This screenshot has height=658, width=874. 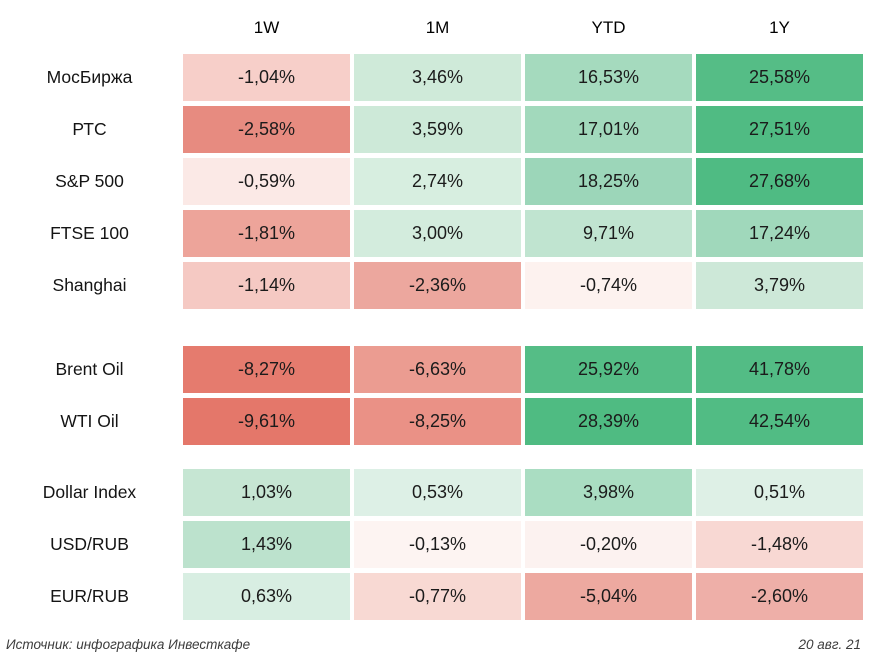 I want to click on heatmap-cell: -6,63%, so click(x=437, y=369).